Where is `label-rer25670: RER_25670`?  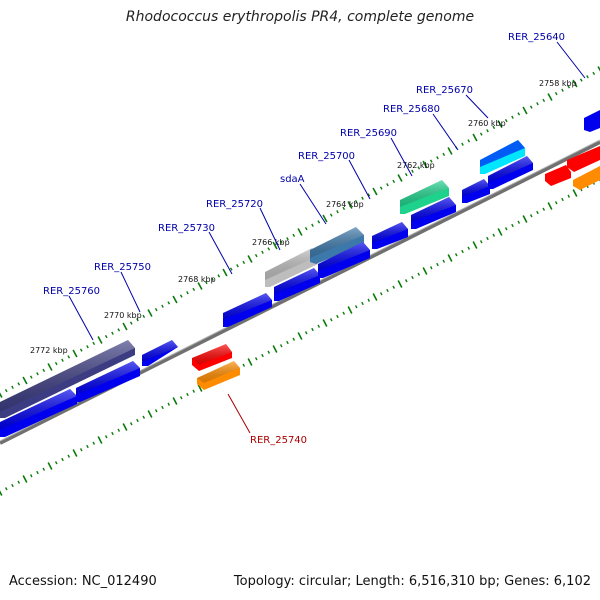 label-rer25670: RER_25670 is located at coordinates (444, 90).